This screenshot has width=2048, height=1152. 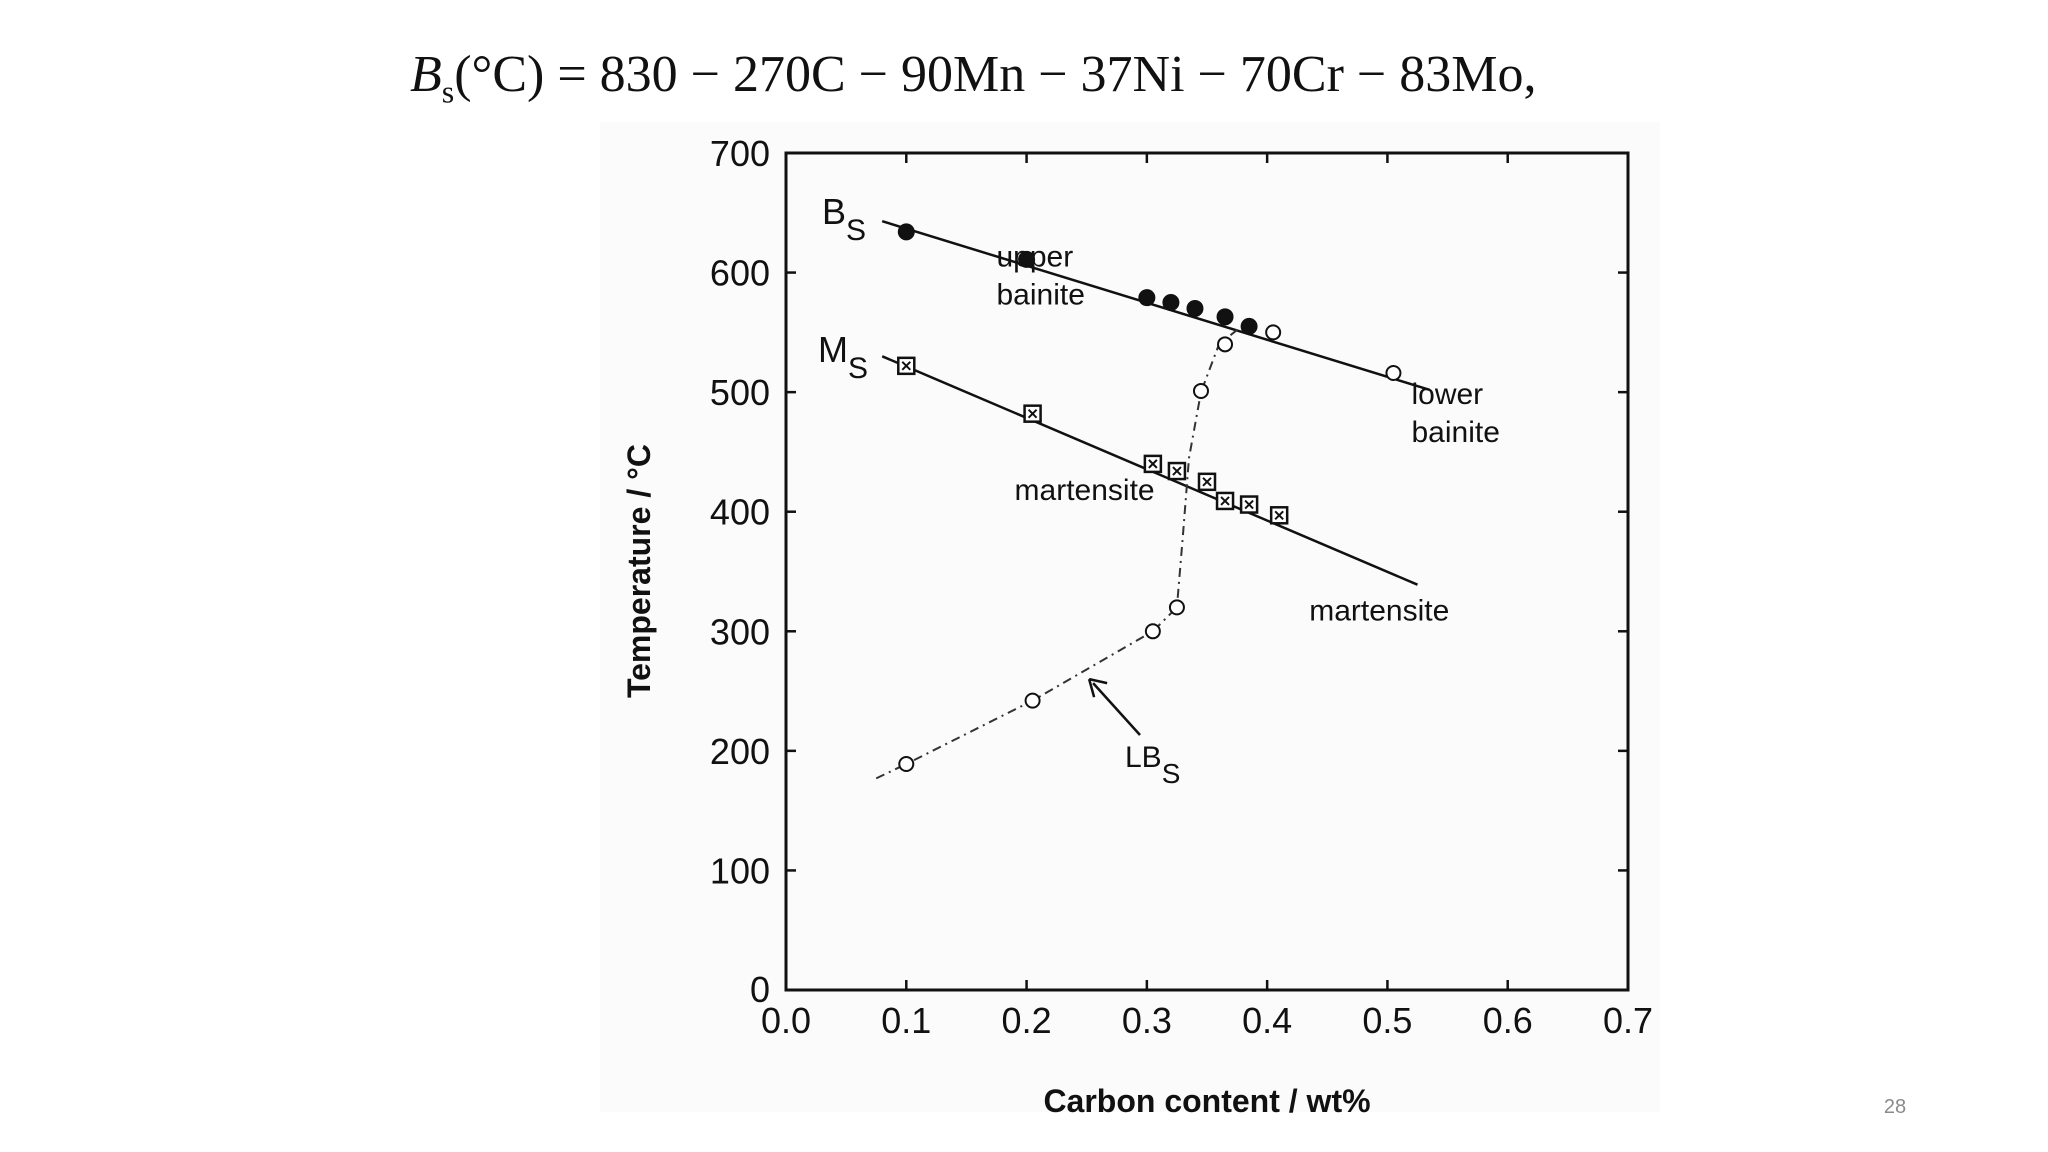 I want to click on x-tick-label: 0.2, so click(x=1027, y=1020).